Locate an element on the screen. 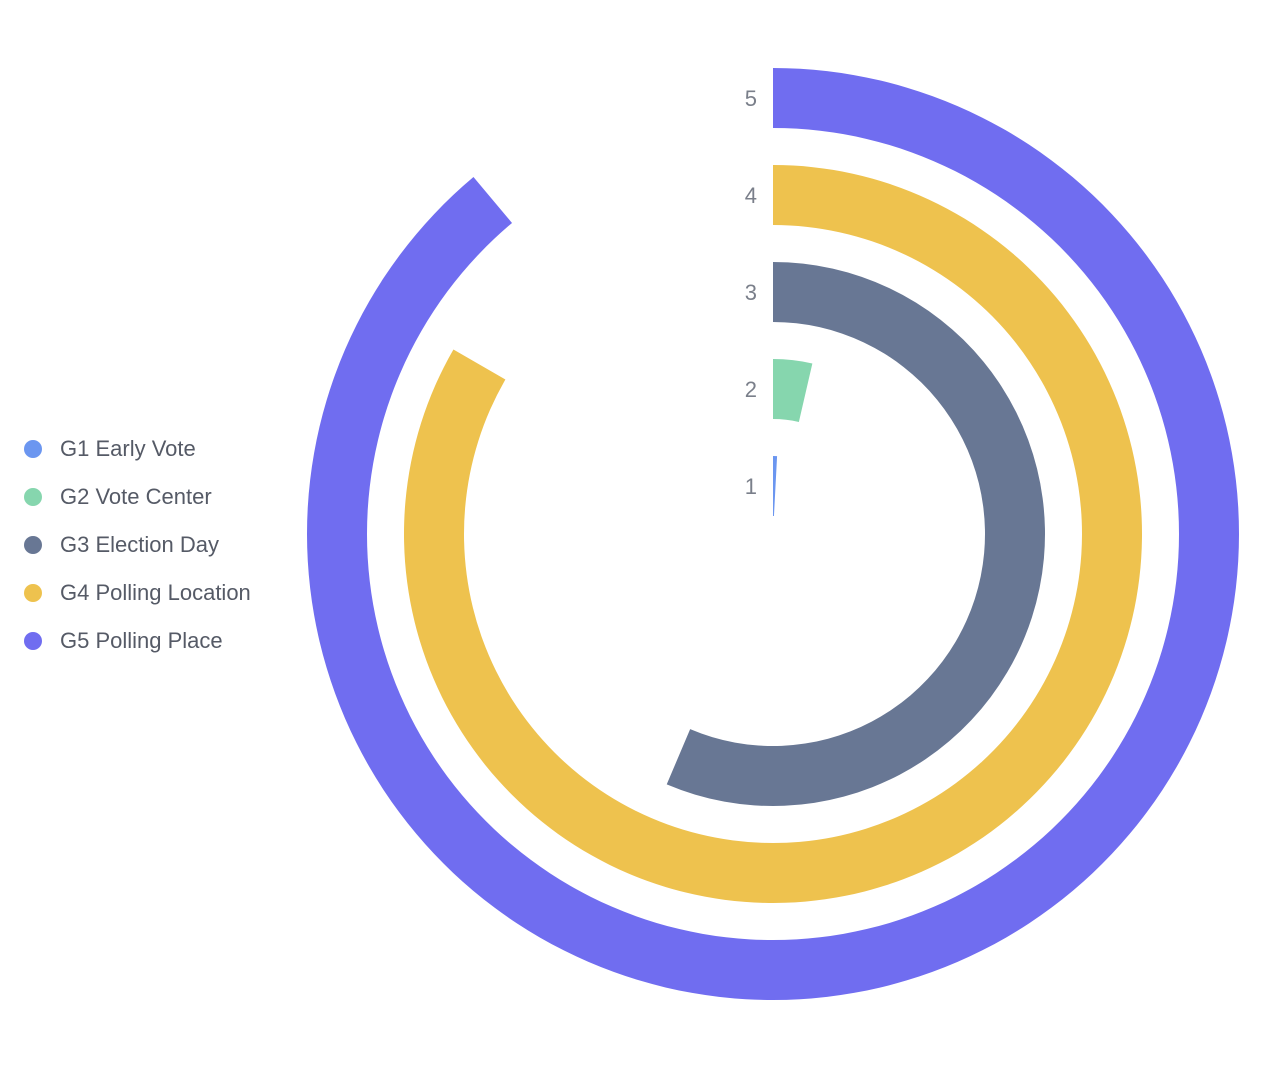  legend-dot-g5 is located at coordinates (33, 641).